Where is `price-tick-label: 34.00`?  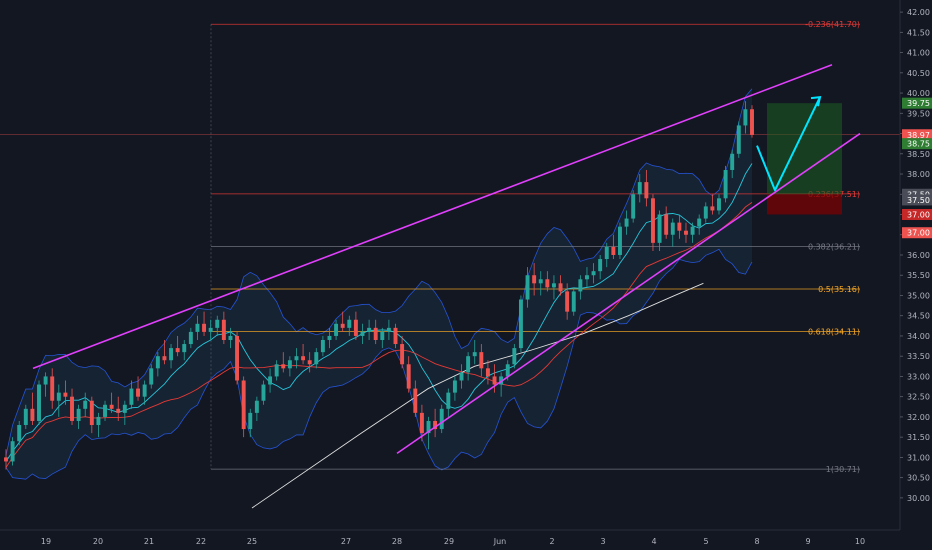
price-tick-label: 34.00 is located at coordinates (918, 336).